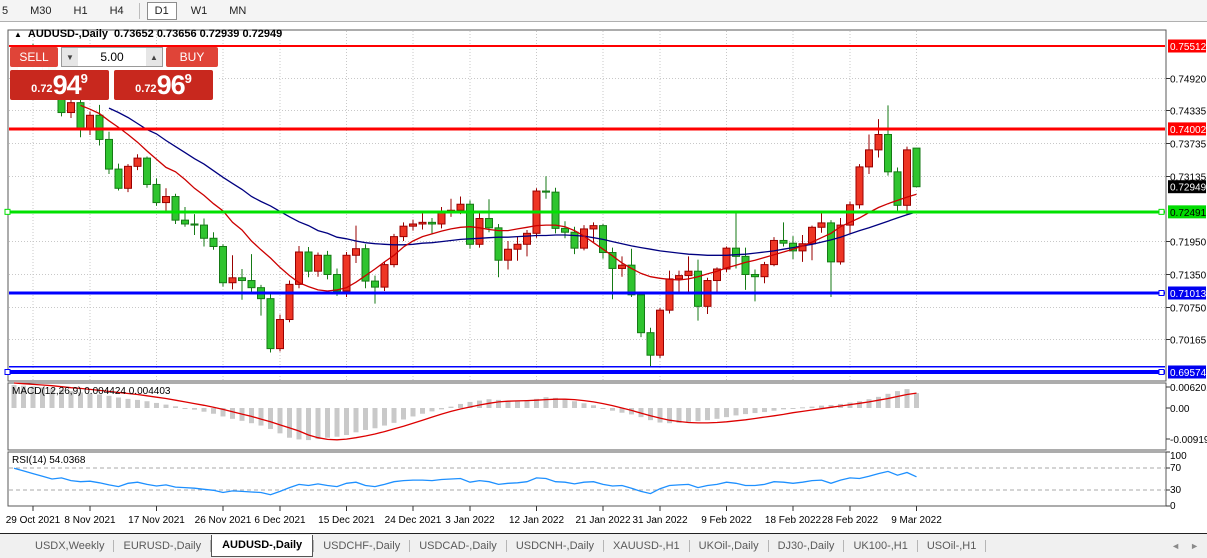 The image size is (1207, 558). I want to click on tab-ukoil-daily: UKOil-,Daily, so click(728, 546).